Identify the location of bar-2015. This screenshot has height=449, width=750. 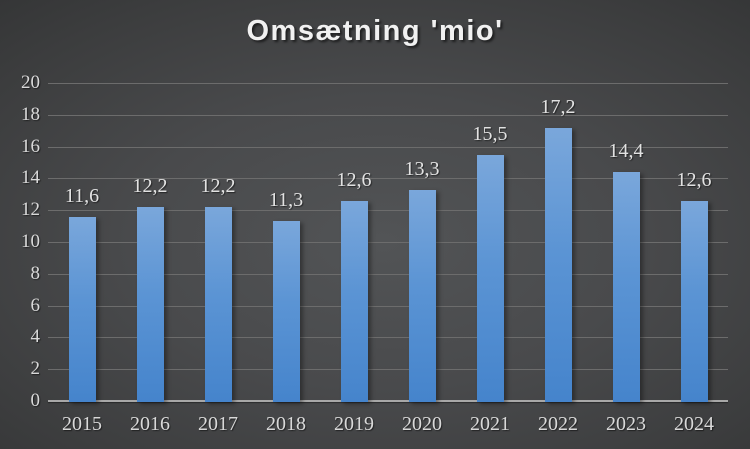
(82, 309).